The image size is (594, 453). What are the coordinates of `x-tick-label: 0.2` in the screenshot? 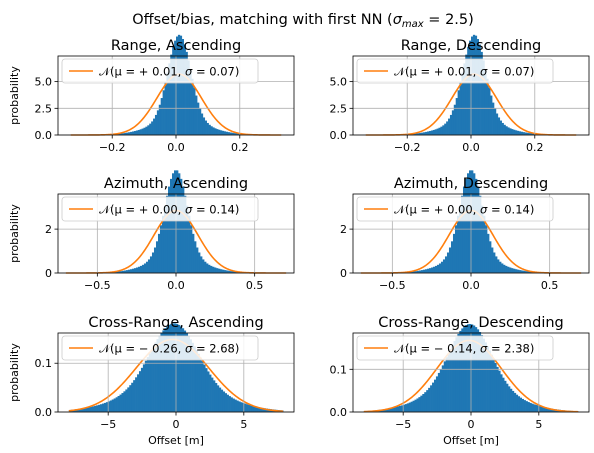 It's located at (240, 147).